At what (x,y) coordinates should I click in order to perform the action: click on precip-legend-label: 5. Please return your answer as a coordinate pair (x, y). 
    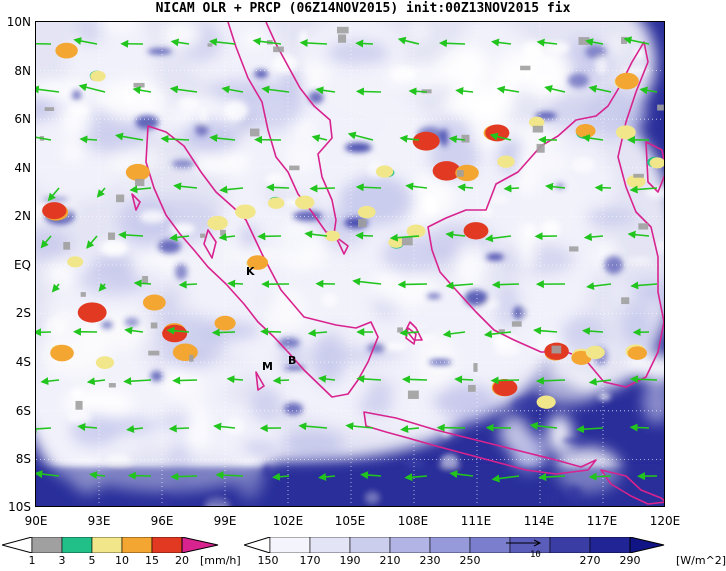
    Looking at the image, I should click on (92, 560).